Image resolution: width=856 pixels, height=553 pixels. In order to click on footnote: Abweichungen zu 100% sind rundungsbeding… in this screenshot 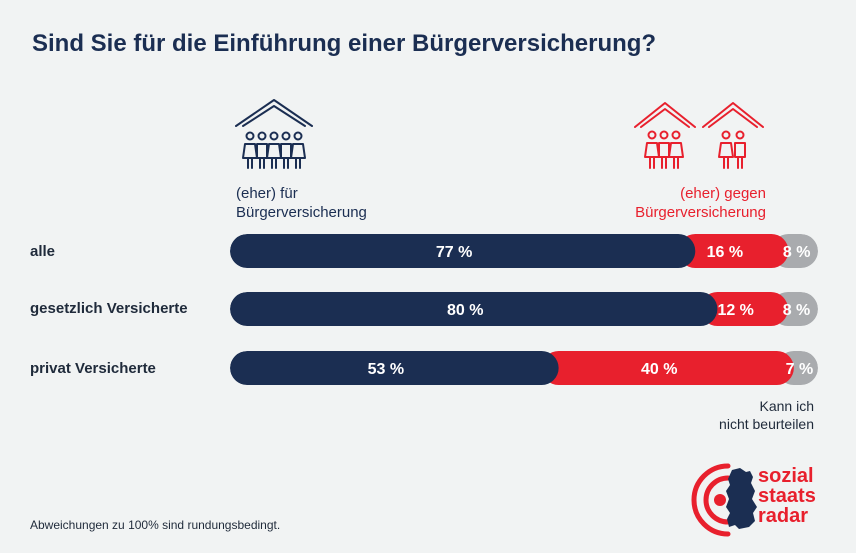, I will do `click(155, 525)`.